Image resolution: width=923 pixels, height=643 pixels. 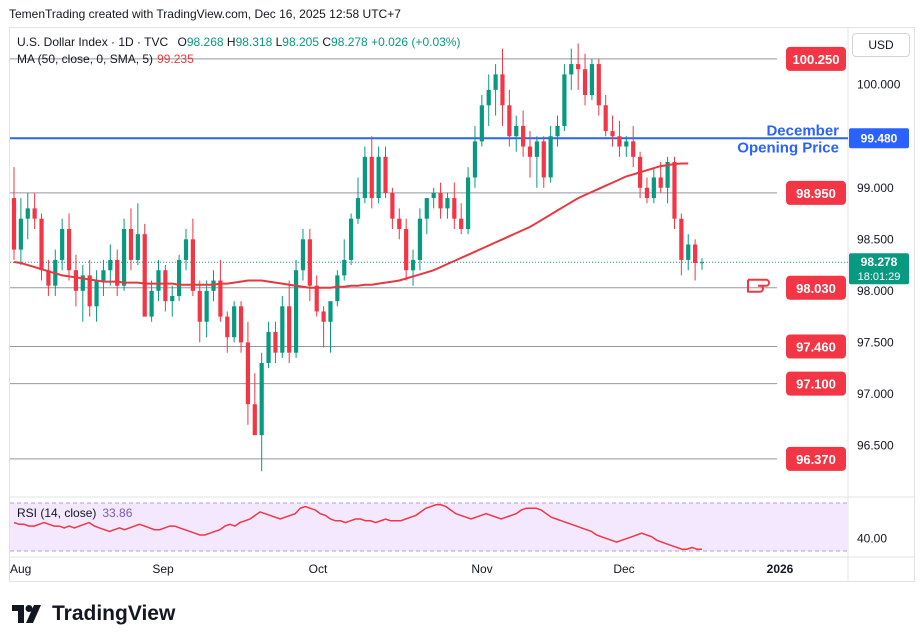 What do you see at coordinates (416, 42) in the screenshot?
I see `change-value: +0.026 (+0.03%)` at bounding box center [416, 42].